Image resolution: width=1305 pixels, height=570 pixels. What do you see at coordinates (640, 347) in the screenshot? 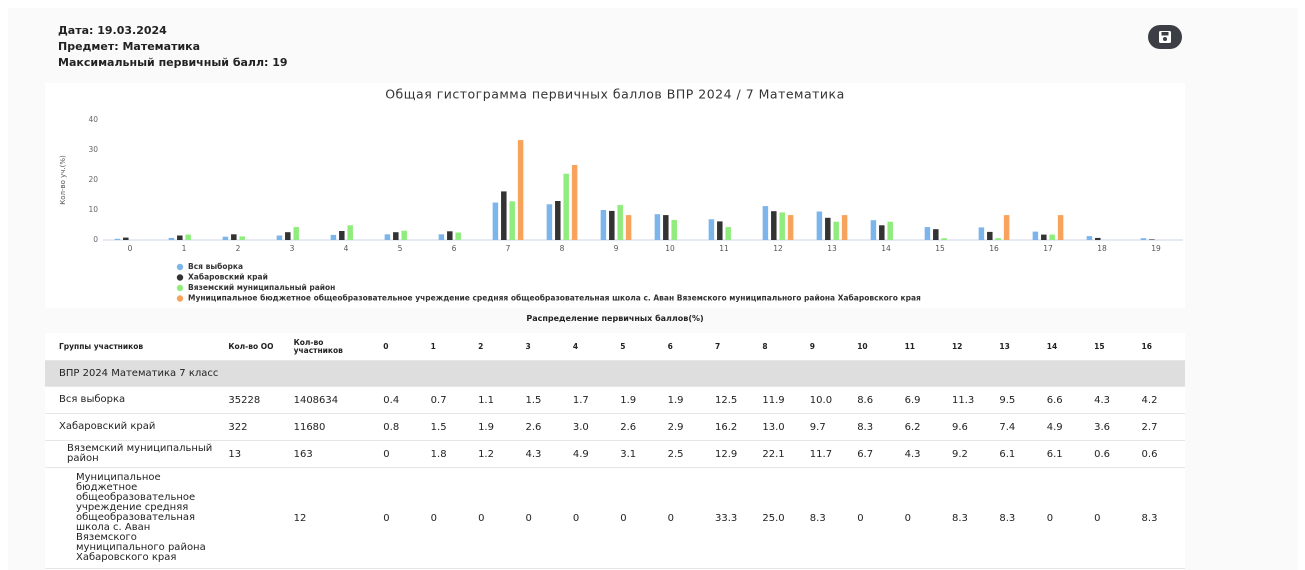
I see `column-header: 5` at bounding box center [640, 347].